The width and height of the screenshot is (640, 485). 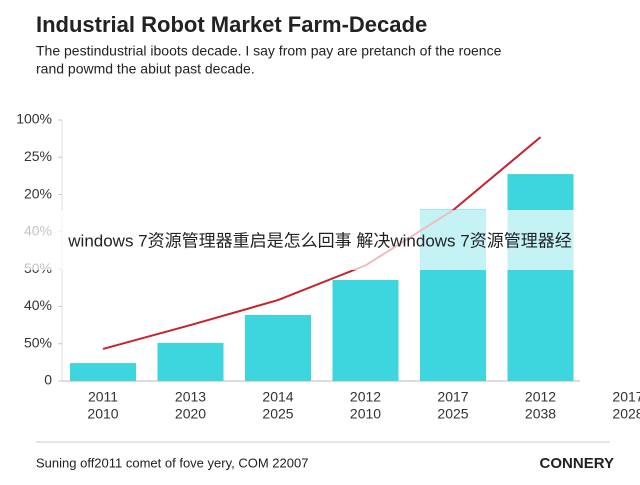 I want to click on subtitle: rand powmd the abiut past decade., so click(x=145, y=69).